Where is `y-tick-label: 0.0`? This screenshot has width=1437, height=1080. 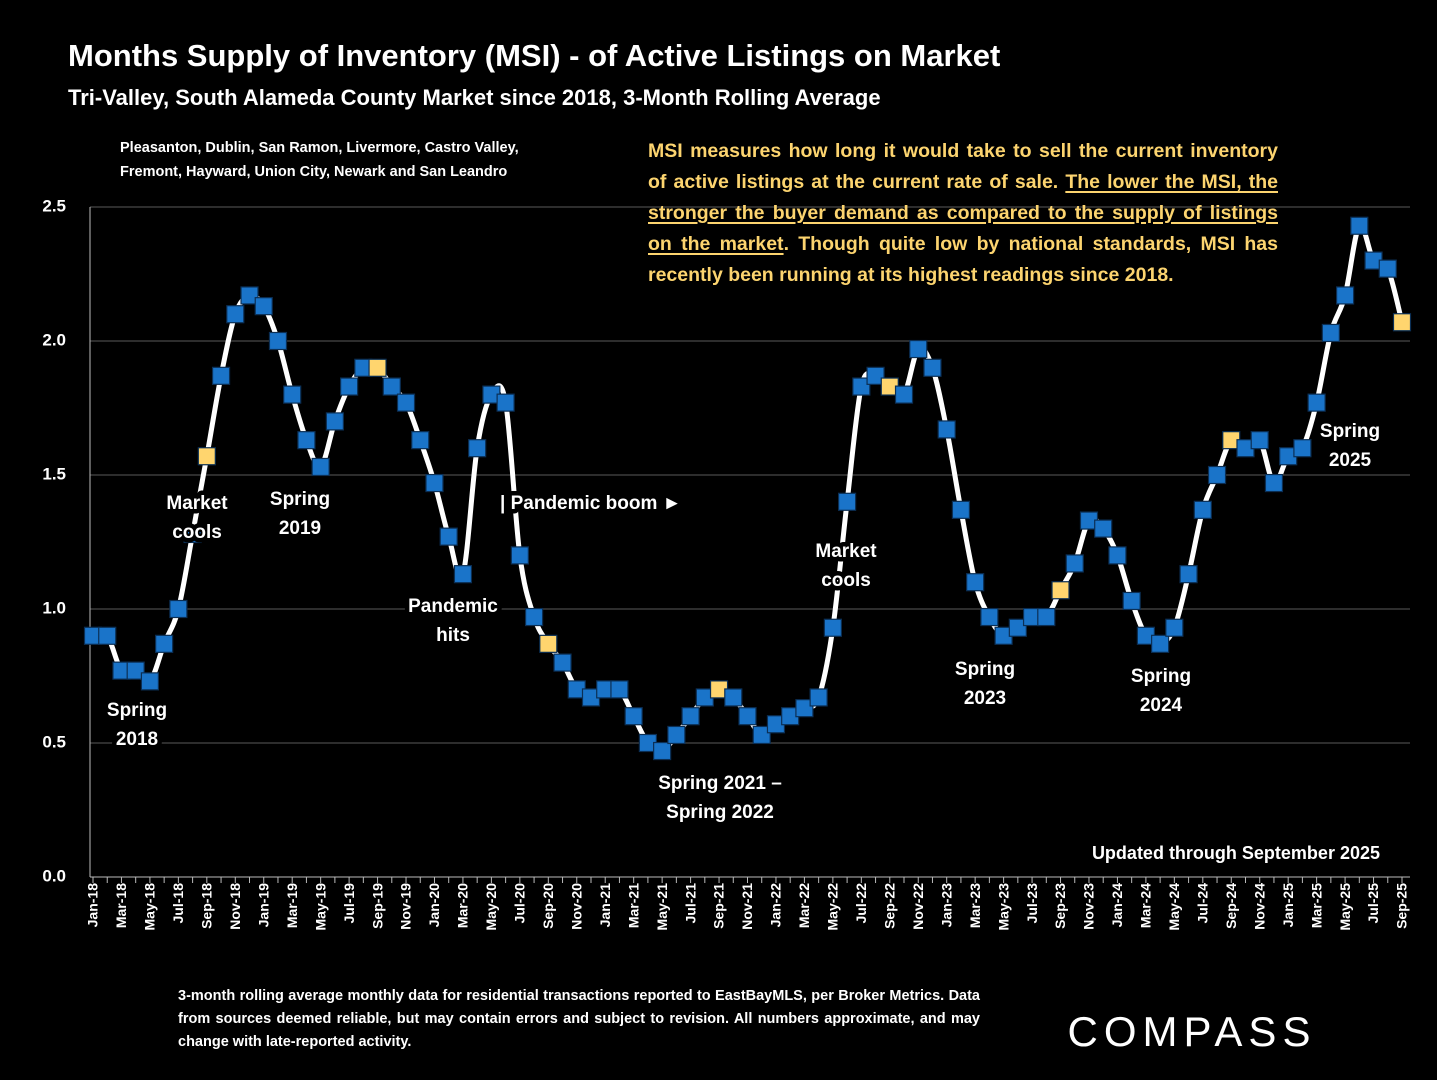 y-tick-label: 0.0 is located at coordinates (54, 875).